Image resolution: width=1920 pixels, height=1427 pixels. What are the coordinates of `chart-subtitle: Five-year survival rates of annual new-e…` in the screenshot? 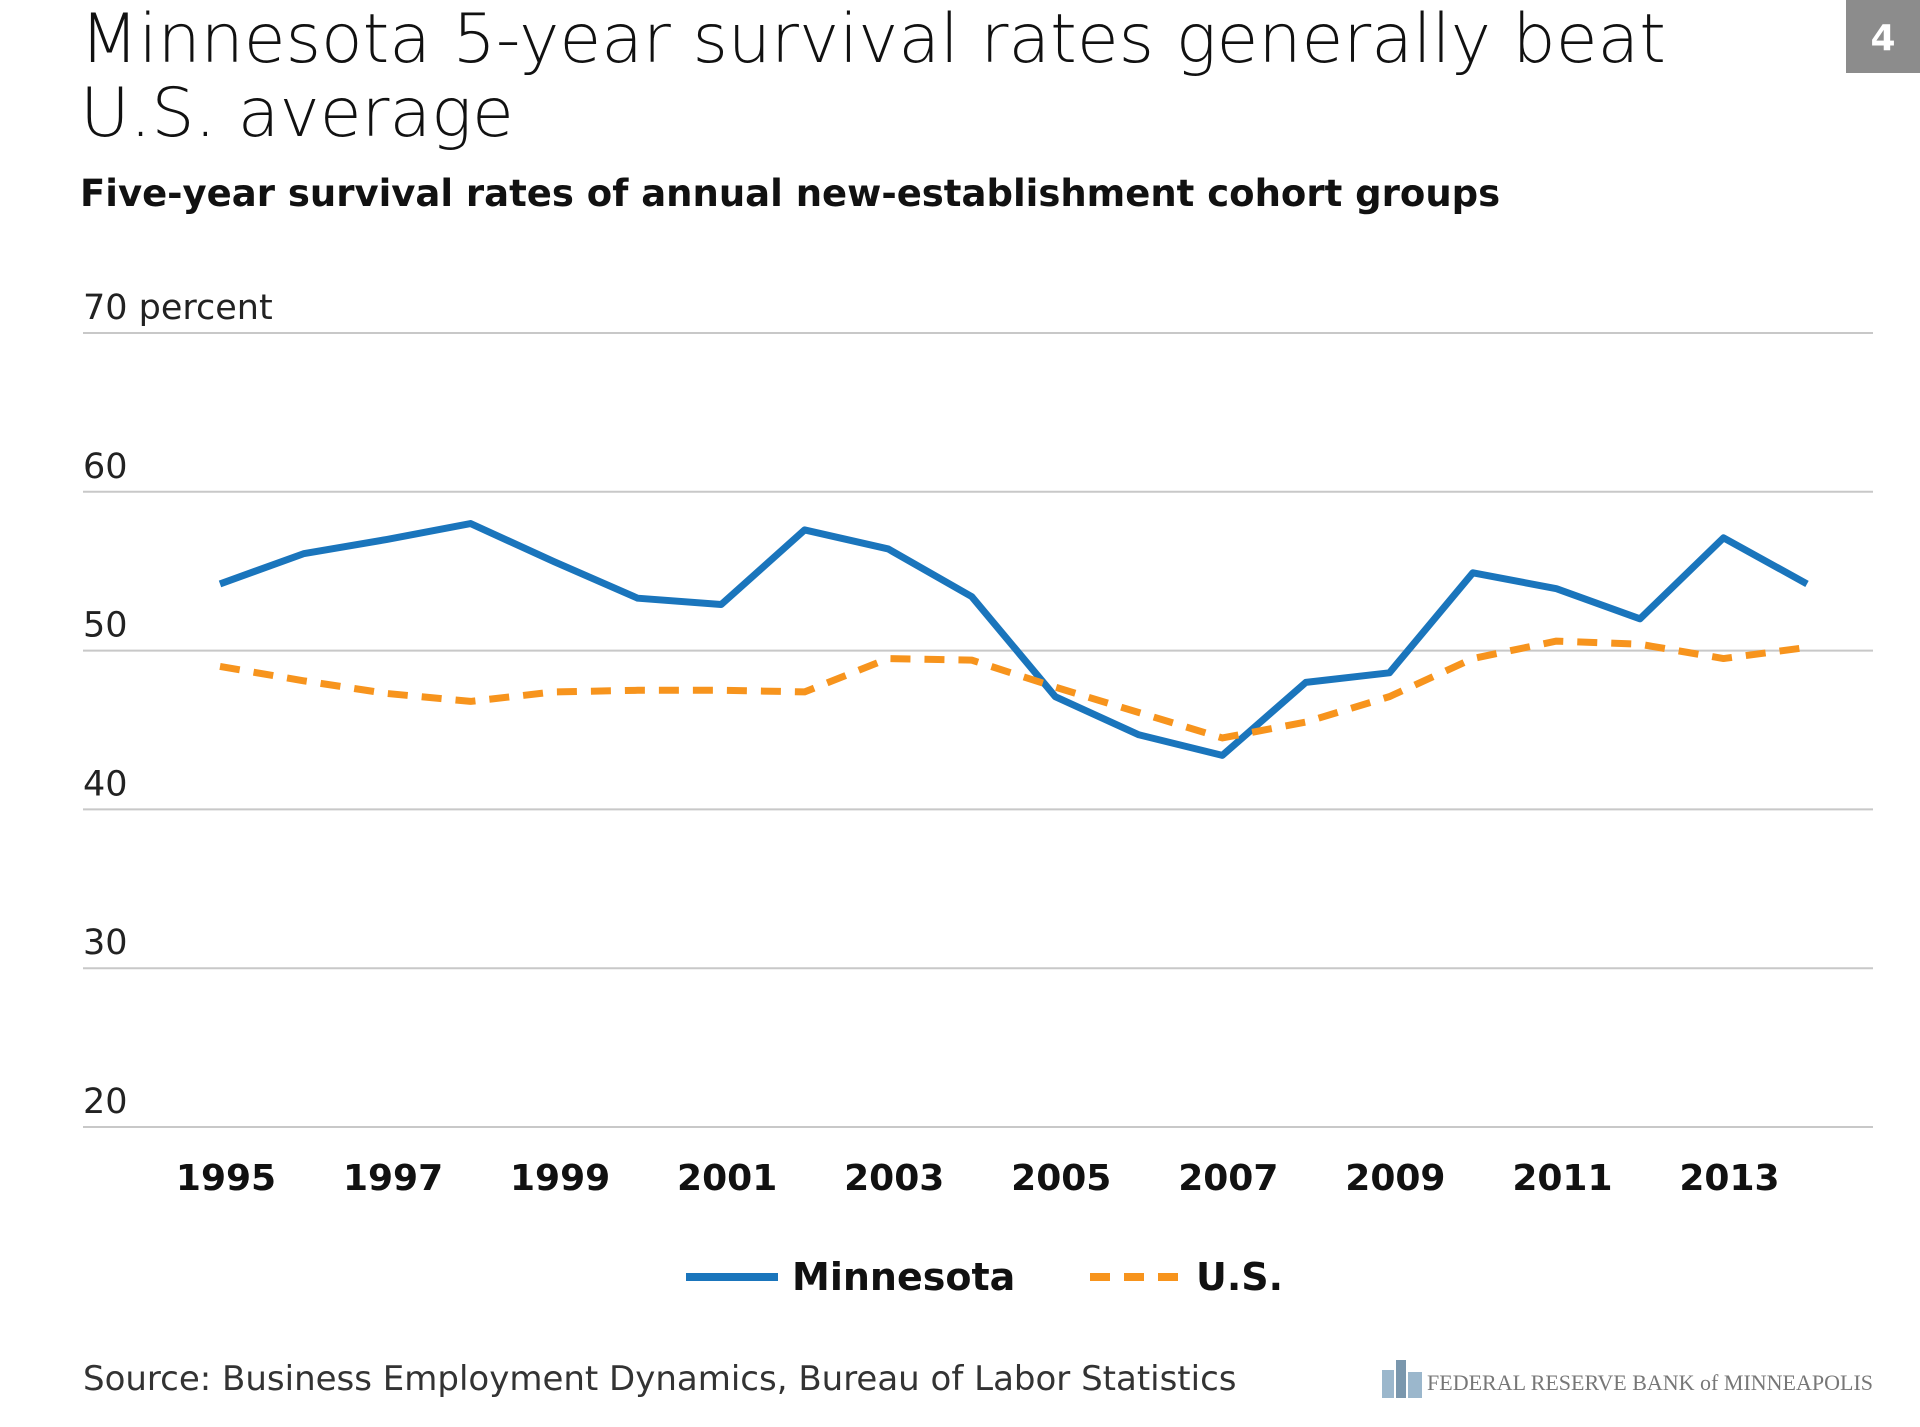 It's located at (790, 193).